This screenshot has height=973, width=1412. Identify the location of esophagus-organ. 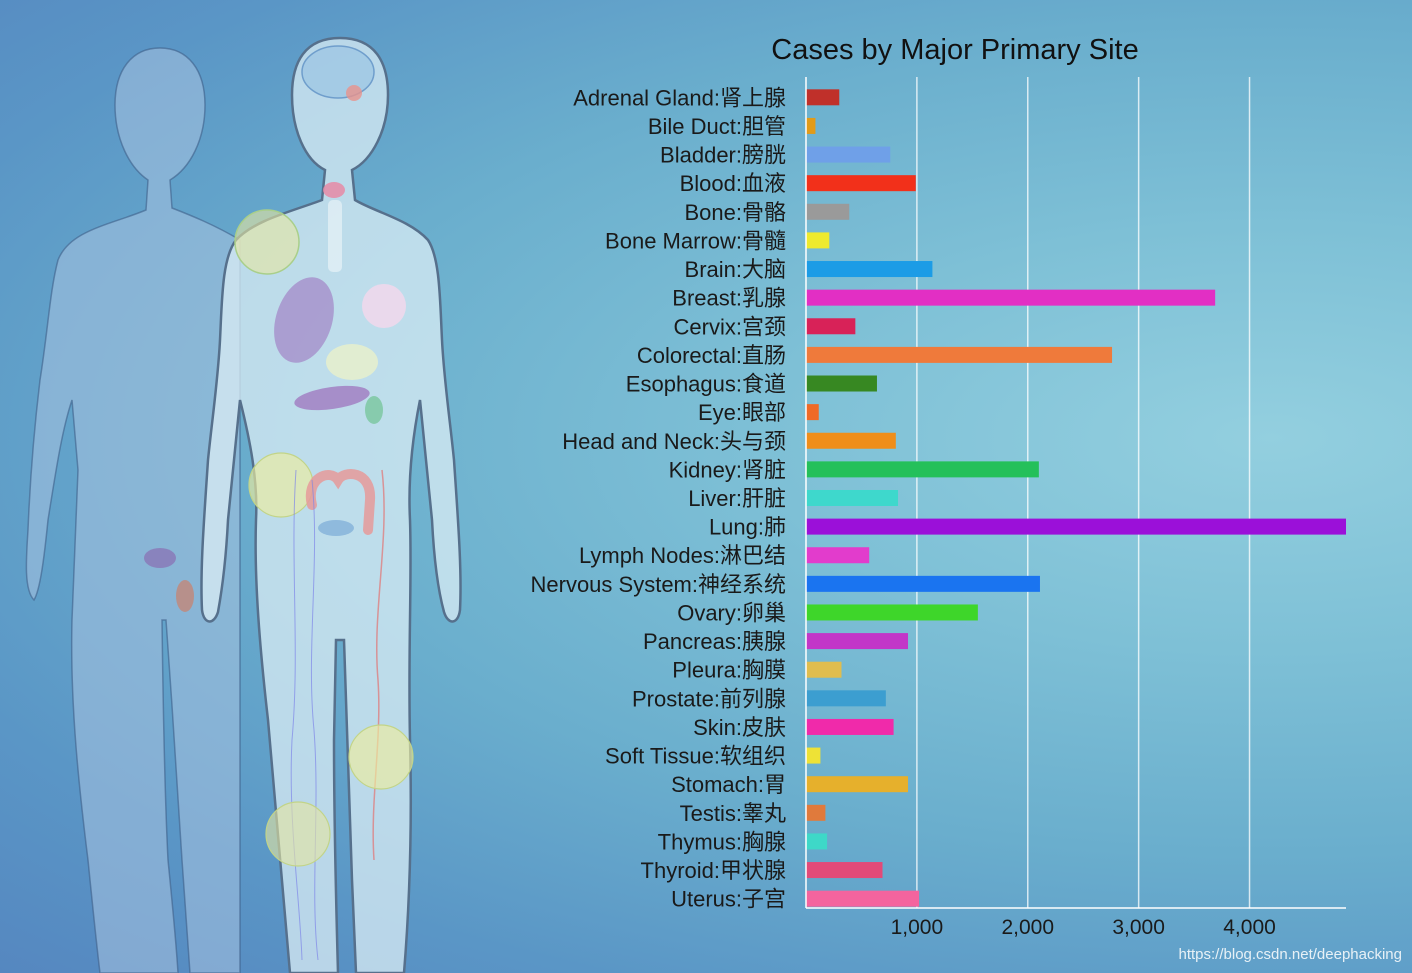
(335, 236).